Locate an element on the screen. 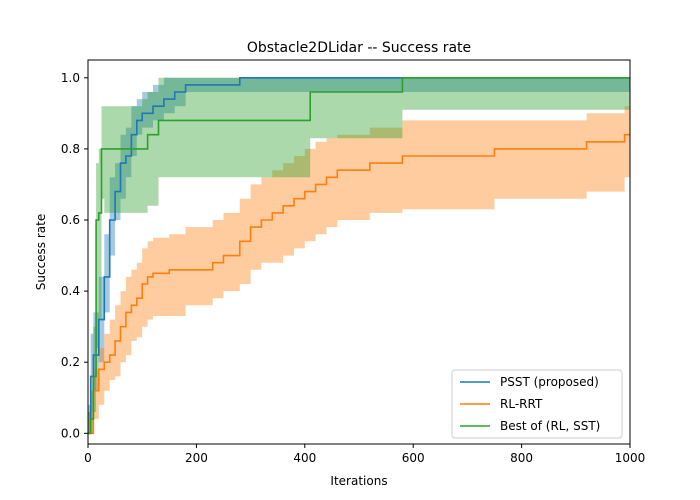 The image size is (700, 500). legend-box is located at coordinates (537, 404).